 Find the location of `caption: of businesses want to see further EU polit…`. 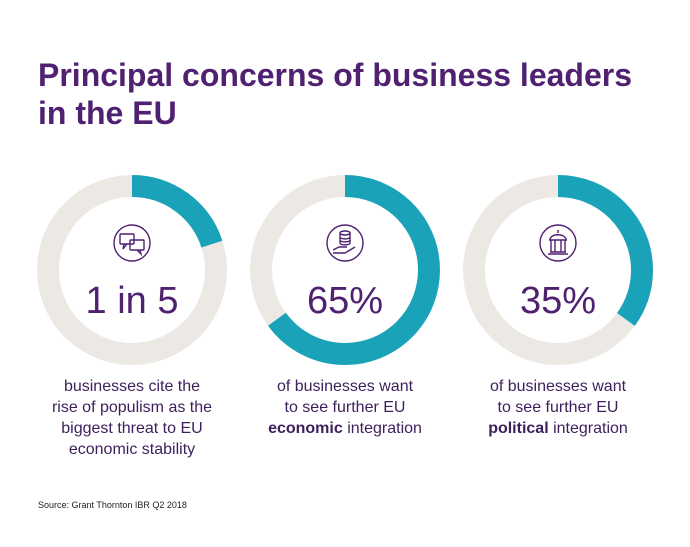

caption: of businesses want to see further EU polit… is located at coordinates (558, 407).